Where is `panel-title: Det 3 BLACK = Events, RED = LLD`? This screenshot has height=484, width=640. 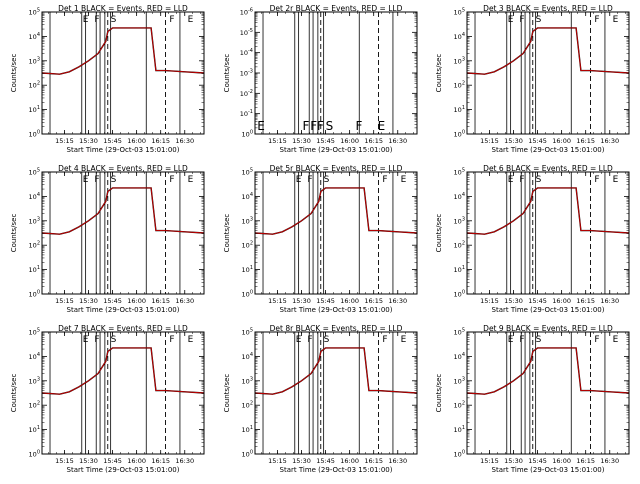 panel-title: Det 3 BLACK = Events, RED = LLD is located at coordinates (548, 8).